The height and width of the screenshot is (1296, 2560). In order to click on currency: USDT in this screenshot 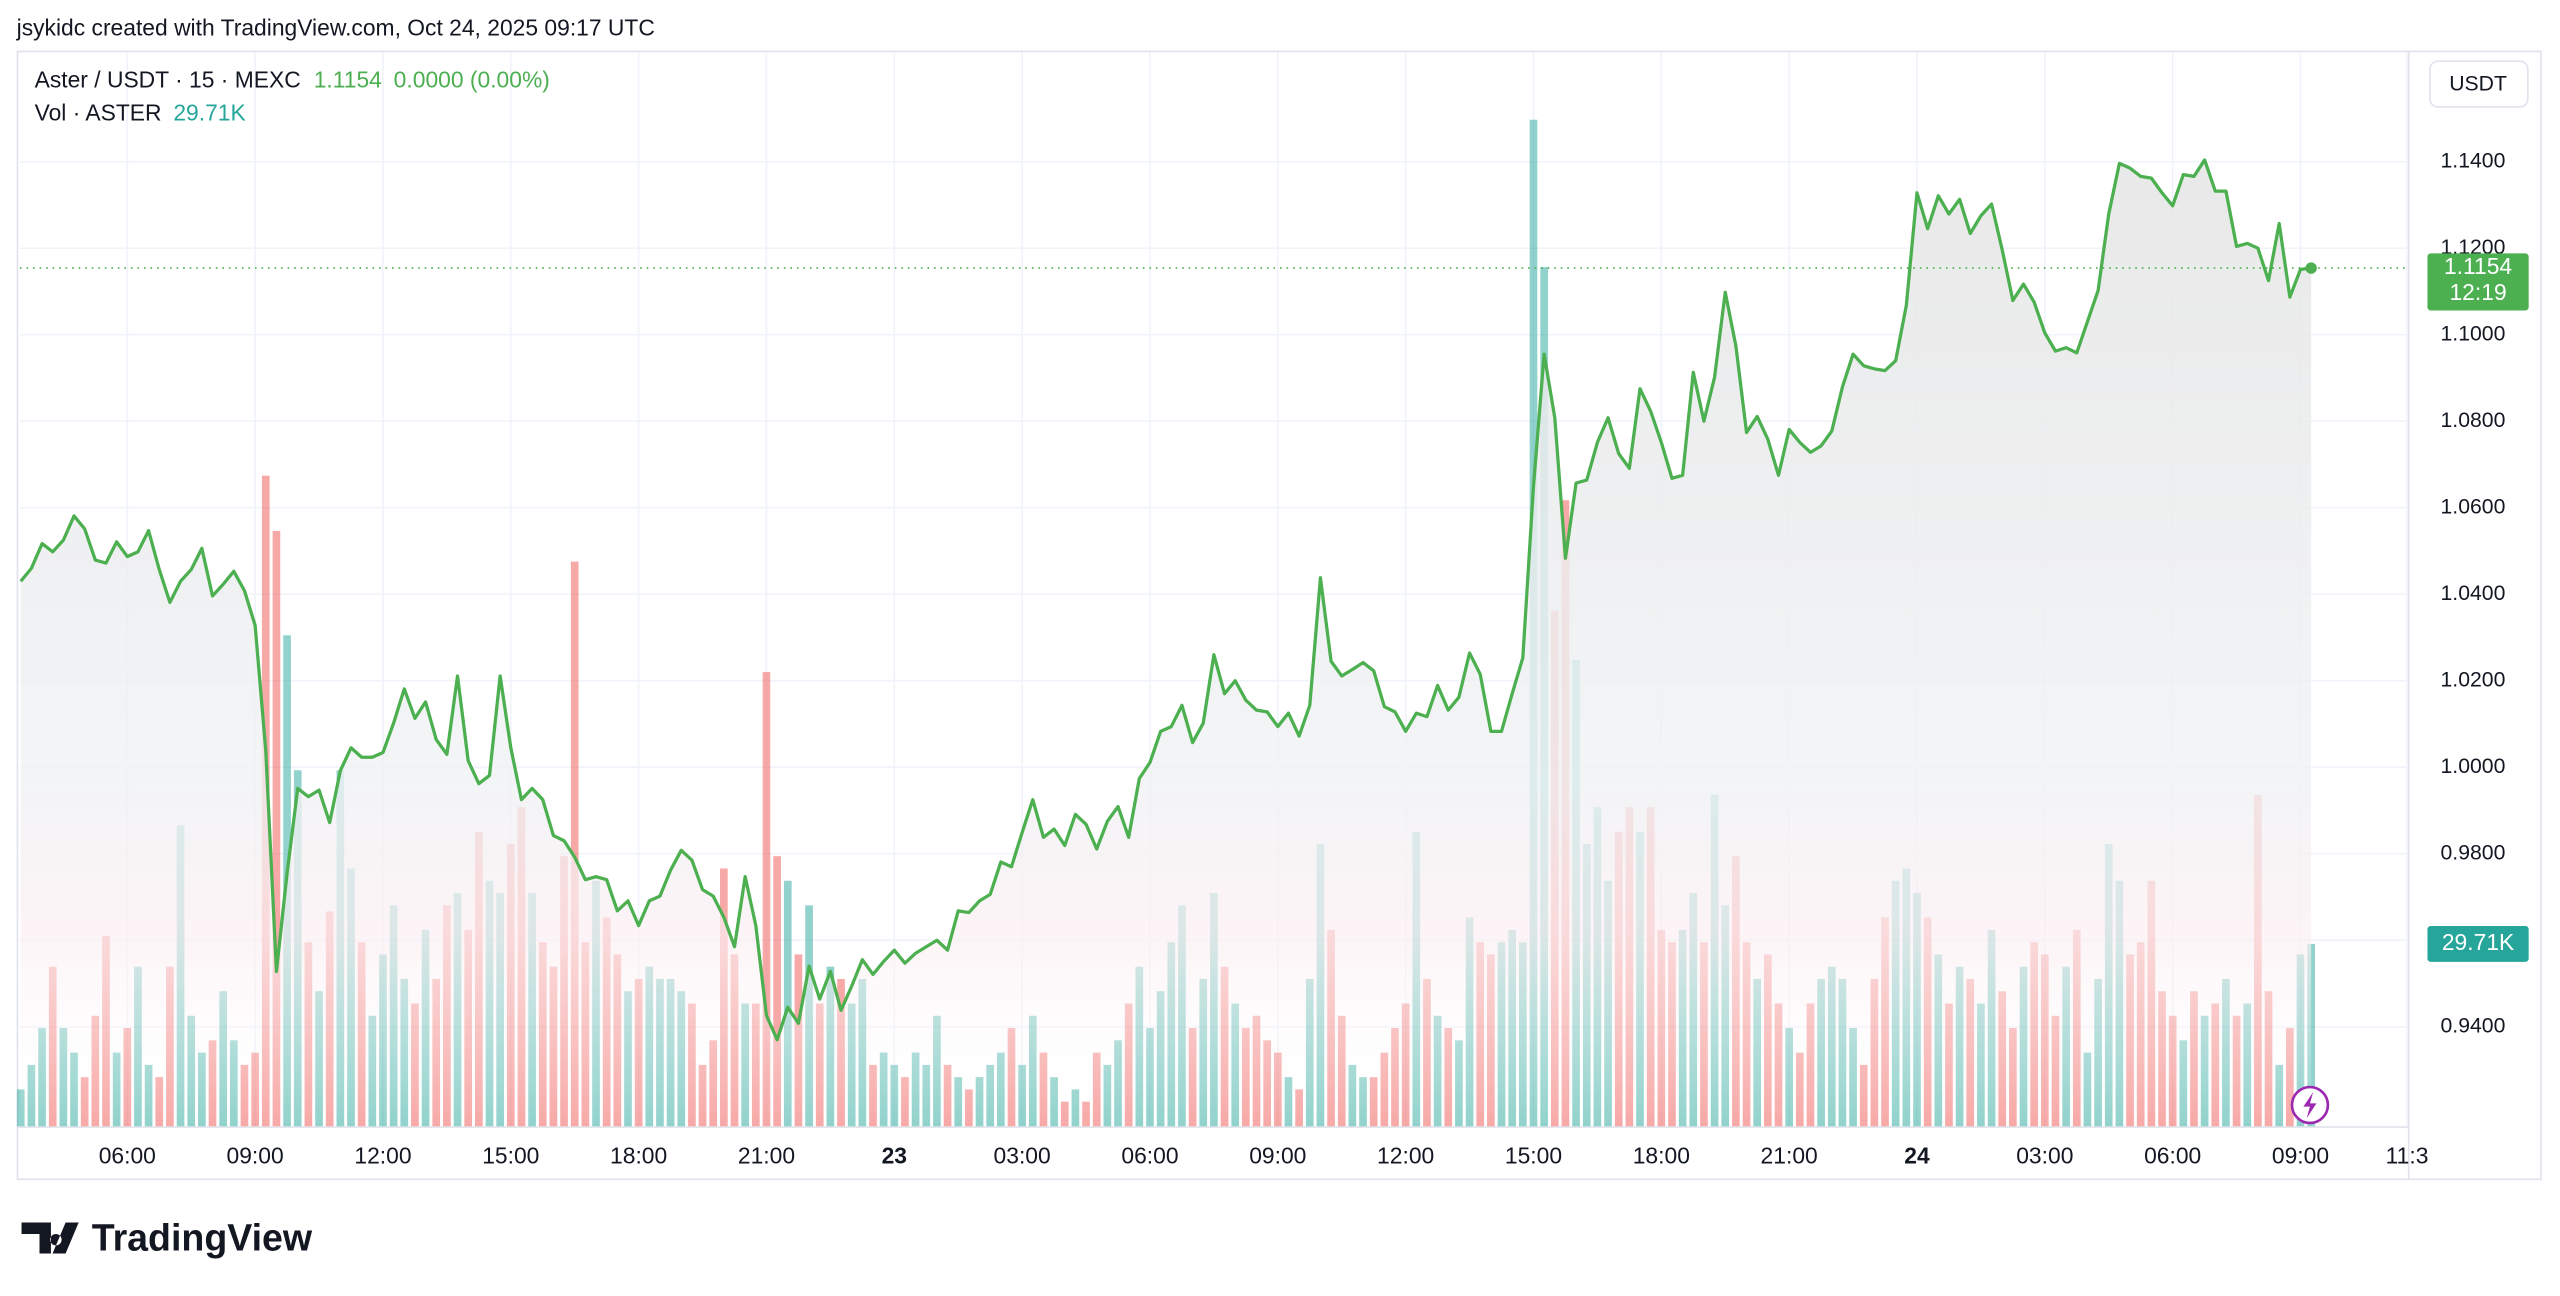, I will do `click(2478, 83)`.